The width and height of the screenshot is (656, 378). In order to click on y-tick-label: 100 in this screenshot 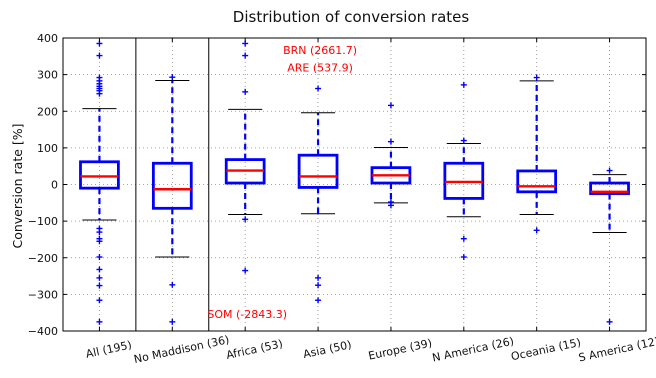, I will do `click(47, 148)`.